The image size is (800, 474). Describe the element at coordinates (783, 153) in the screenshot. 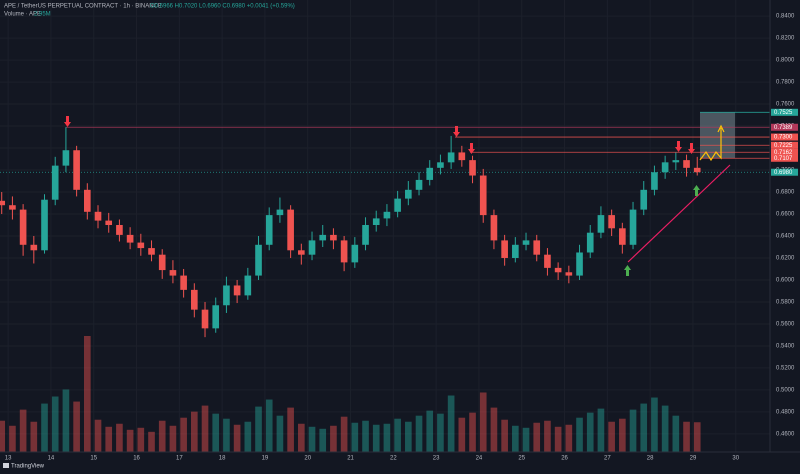

I see `price-tag-label: 0.7162` at that location.